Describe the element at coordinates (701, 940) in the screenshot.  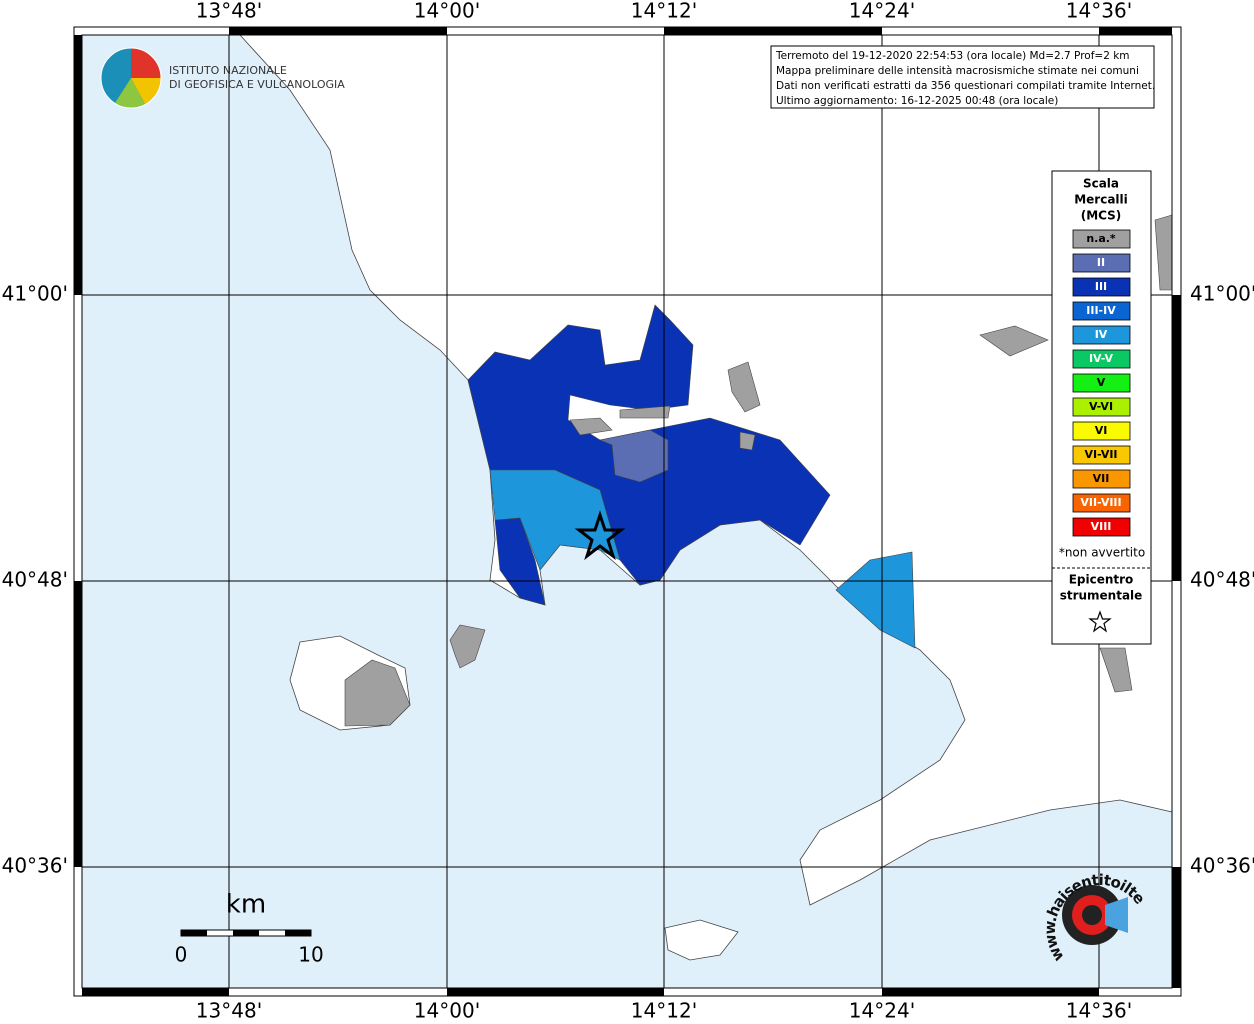
I see `island-capri` at that location.